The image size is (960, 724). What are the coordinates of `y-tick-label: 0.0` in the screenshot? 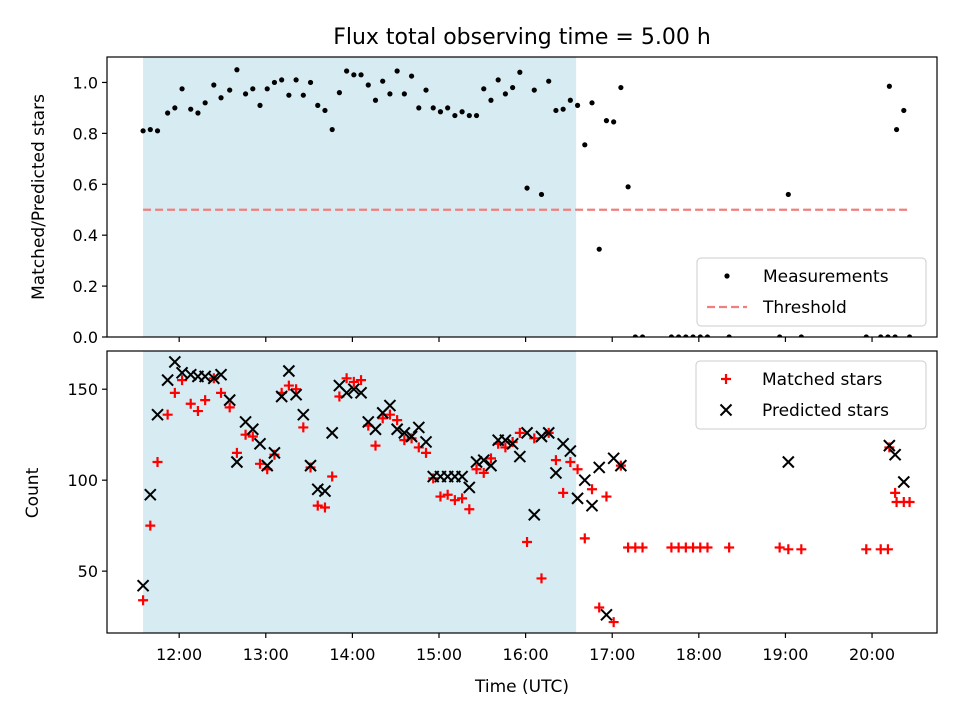 It's located at (85, 337).